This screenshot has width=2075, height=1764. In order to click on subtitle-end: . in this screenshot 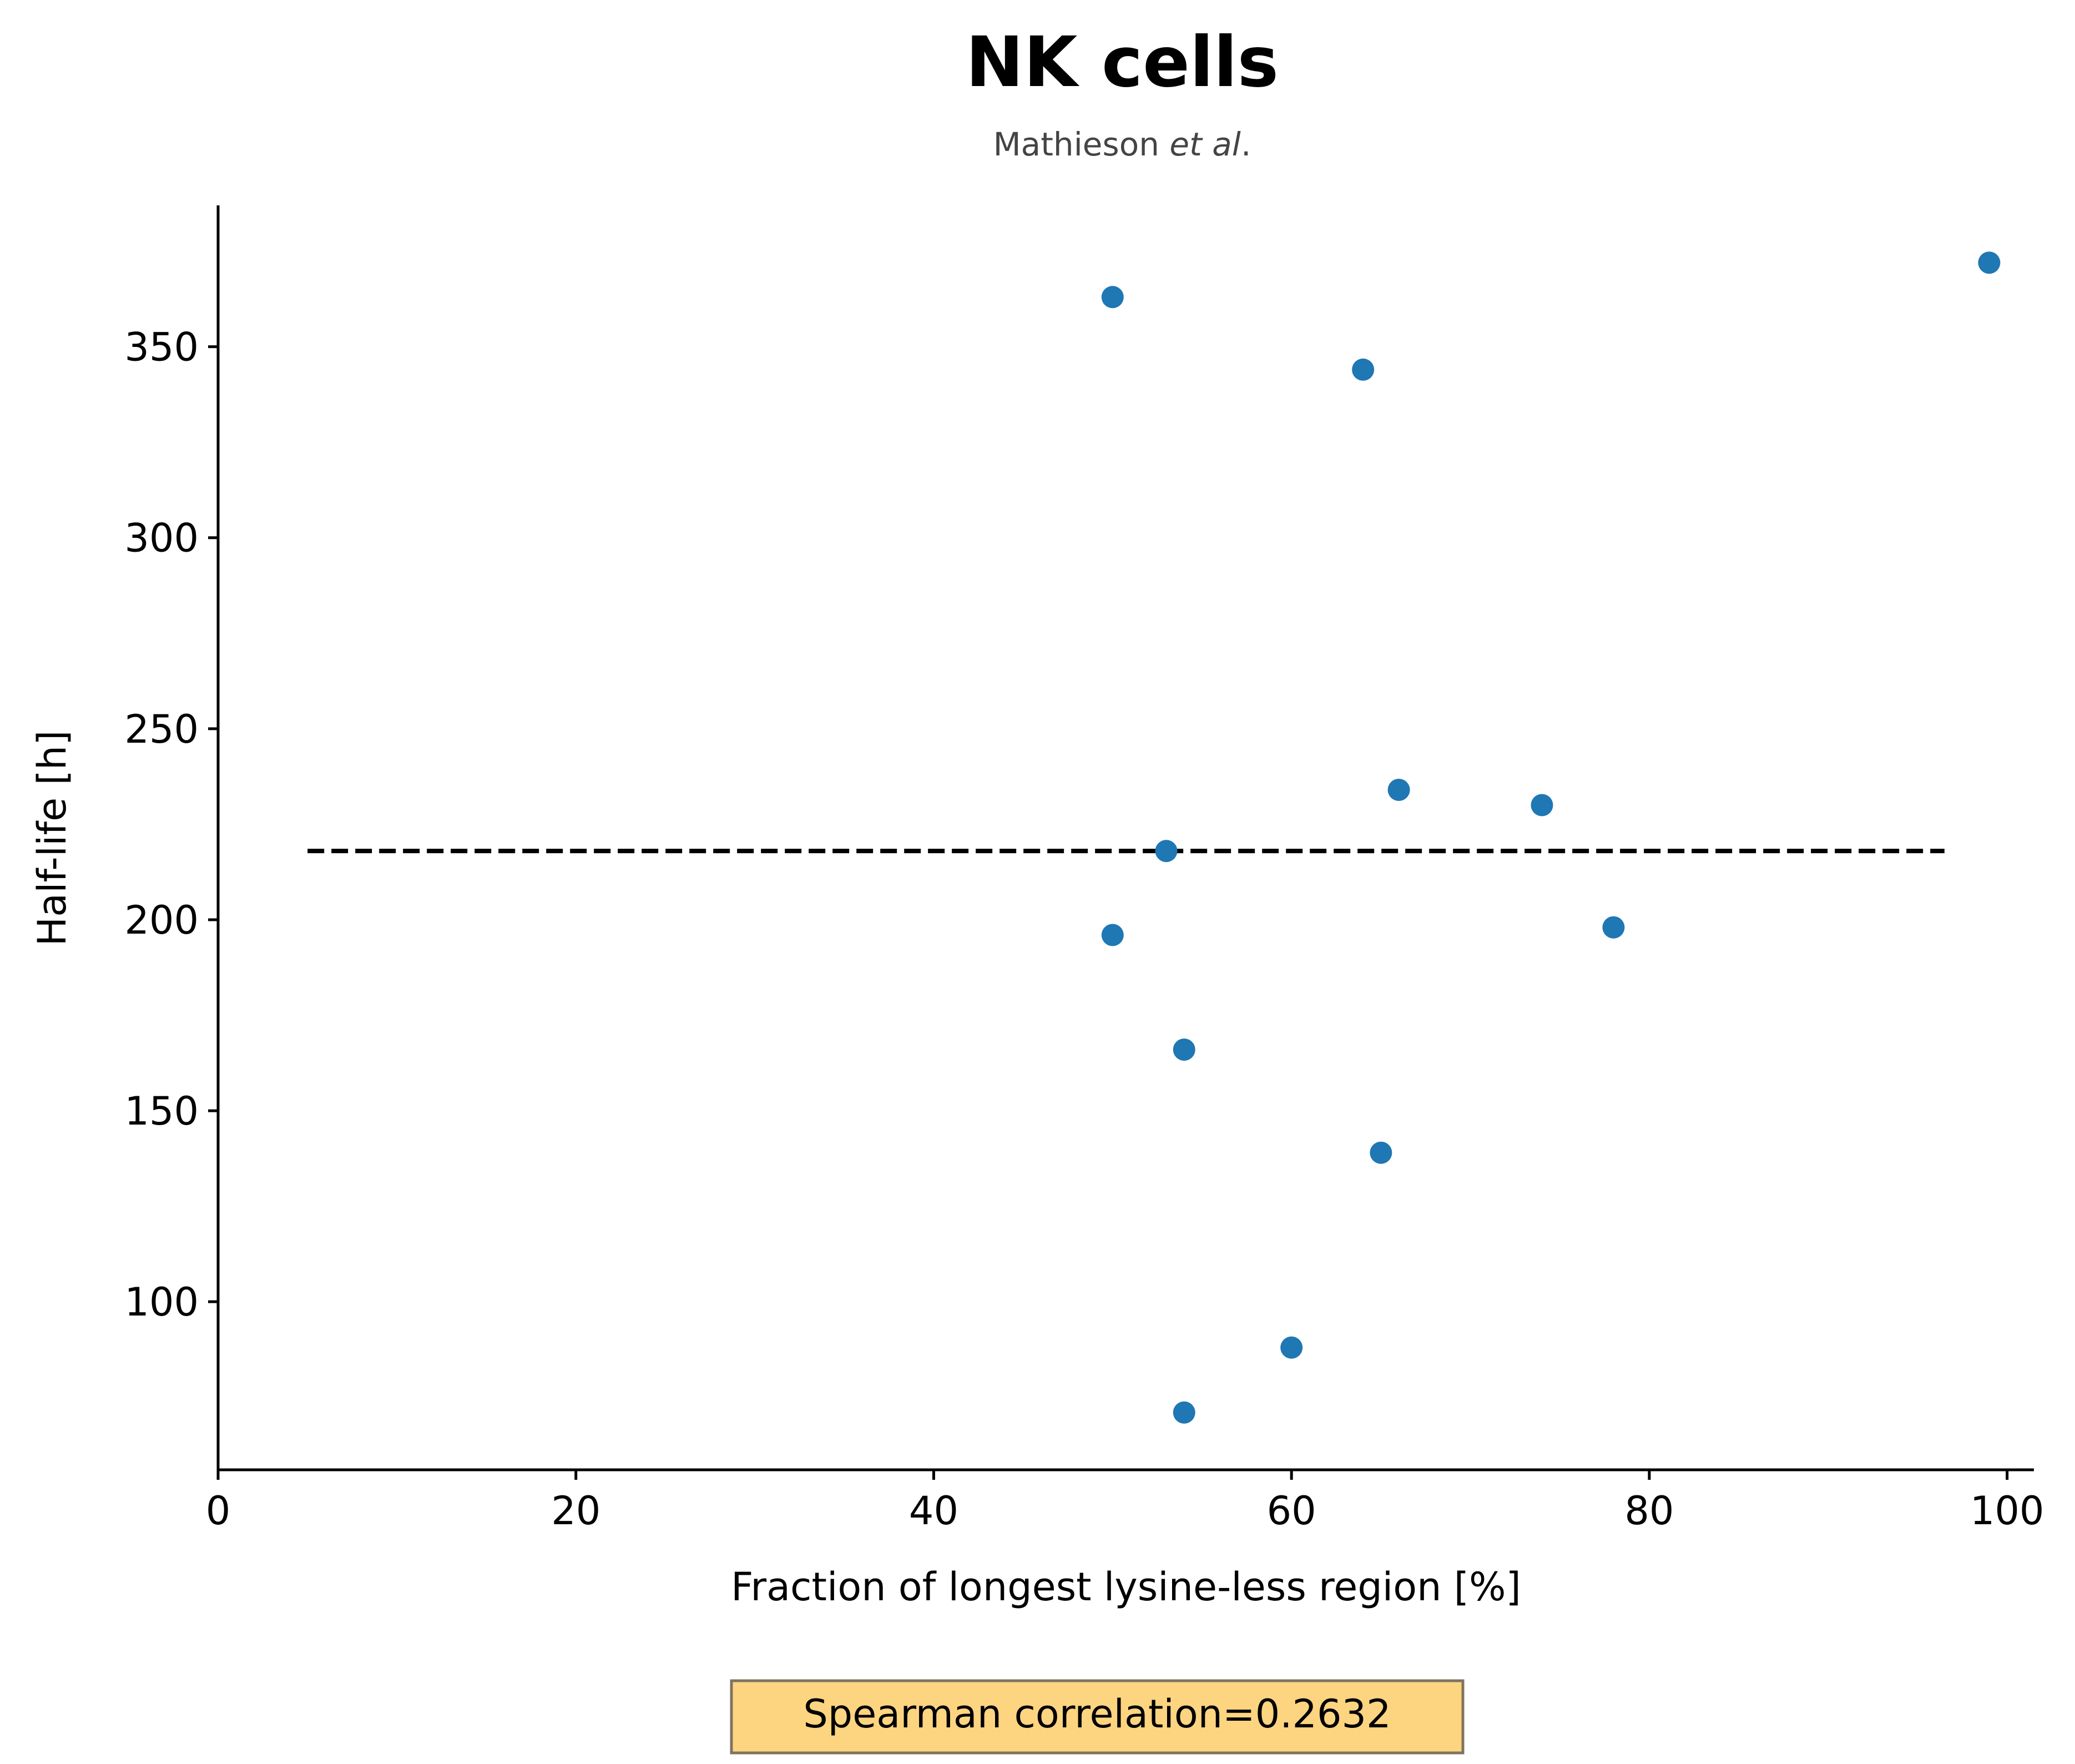, I will do `click(1246, 144)`.